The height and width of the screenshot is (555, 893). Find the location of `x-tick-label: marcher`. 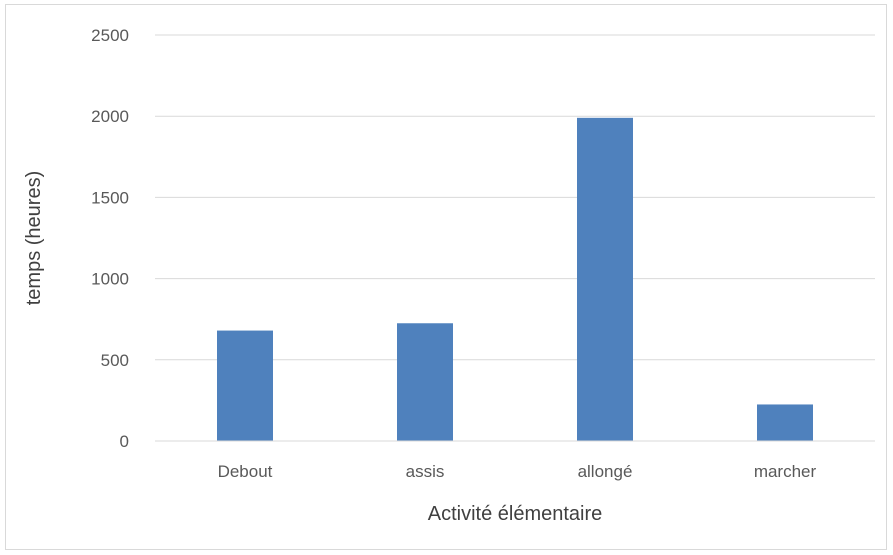

x-tick-label: marcher is located at coordinates (785, 471).